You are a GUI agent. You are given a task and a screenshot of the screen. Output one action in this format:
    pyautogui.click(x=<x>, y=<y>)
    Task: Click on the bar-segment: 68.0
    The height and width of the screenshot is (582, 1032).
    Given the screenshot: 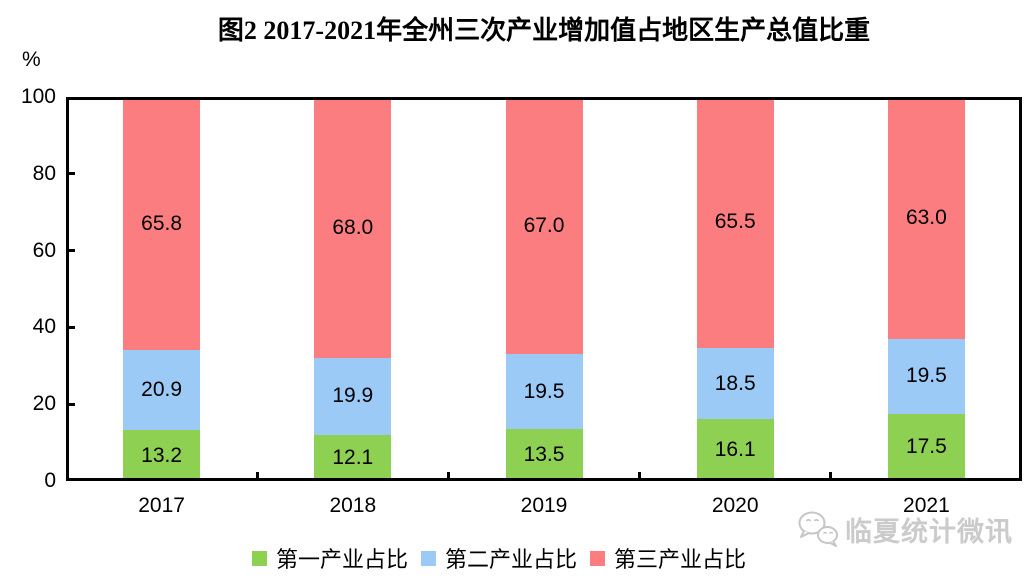 What is the action you would take?
    pyautogui.click(x=353, y=228)
    